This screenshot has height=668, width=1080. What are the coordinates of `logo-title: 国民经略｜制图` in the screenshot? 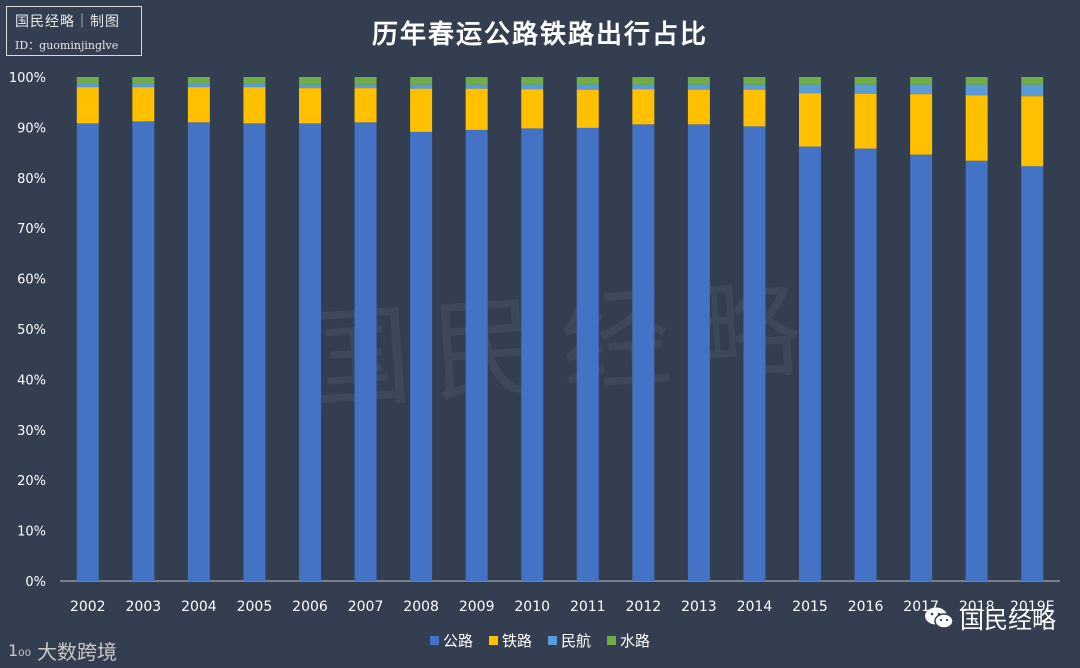 It's located at (67, 22).